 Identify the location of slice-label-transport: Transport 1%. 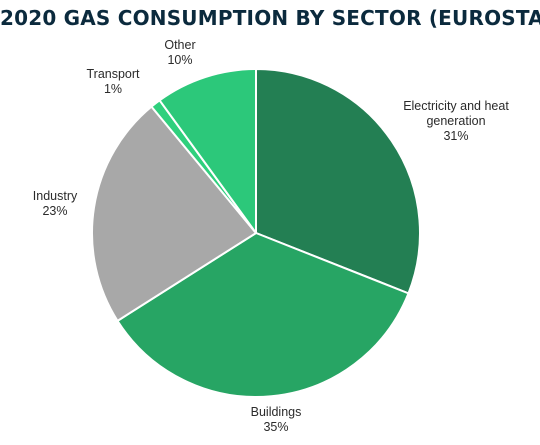
(113, 81).